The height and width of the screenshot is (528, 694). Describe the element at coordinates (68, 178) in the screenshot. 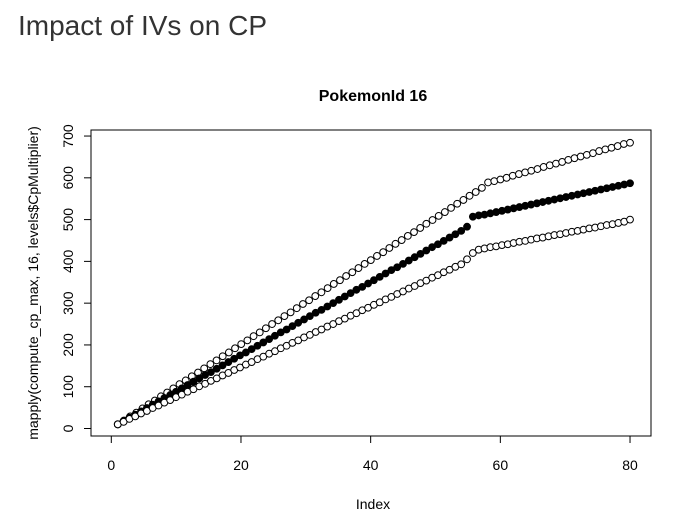

I see `y-tick-label: 600` at that location.